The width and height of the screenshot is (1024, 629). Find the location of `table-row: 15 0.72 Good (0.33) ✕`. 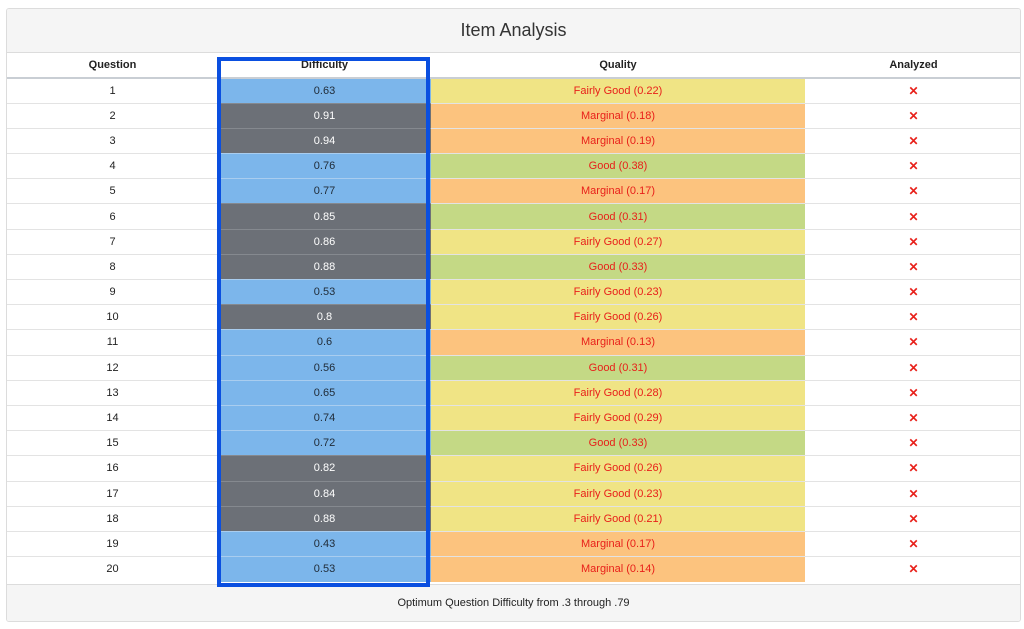

table-row: 15 0.72 Good (0.33) ✕ is located at coordinates (513, 443).